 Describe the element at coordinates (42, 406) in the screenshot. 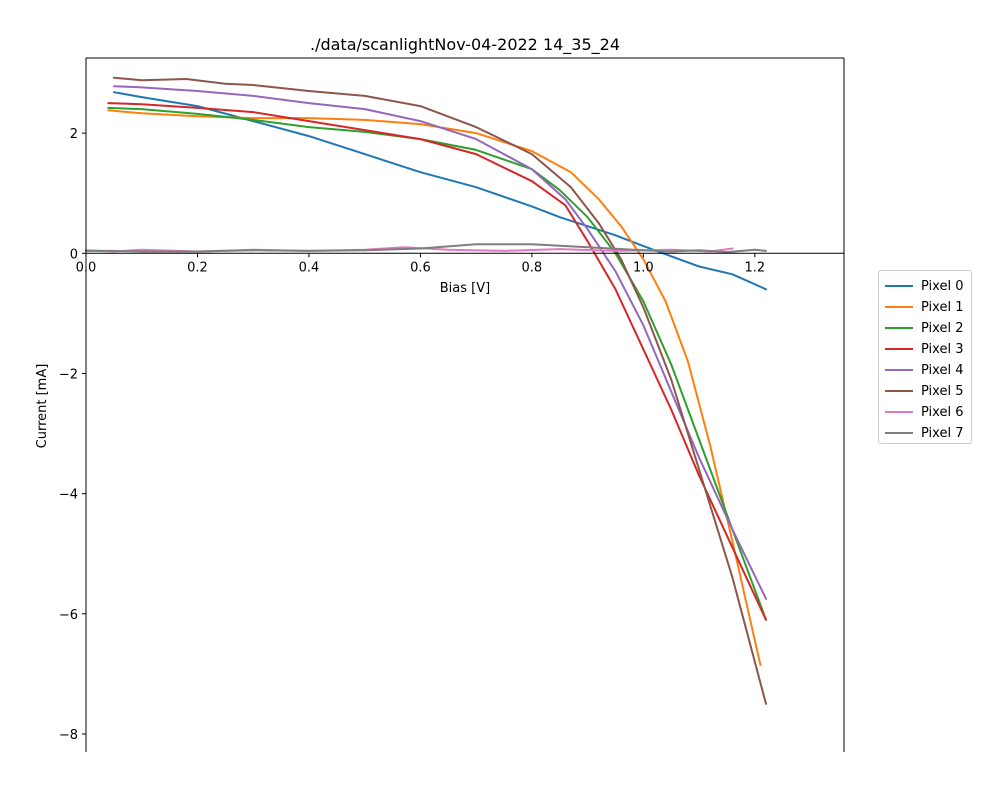

I see `y-axis-label: Current [mA]` at that location.